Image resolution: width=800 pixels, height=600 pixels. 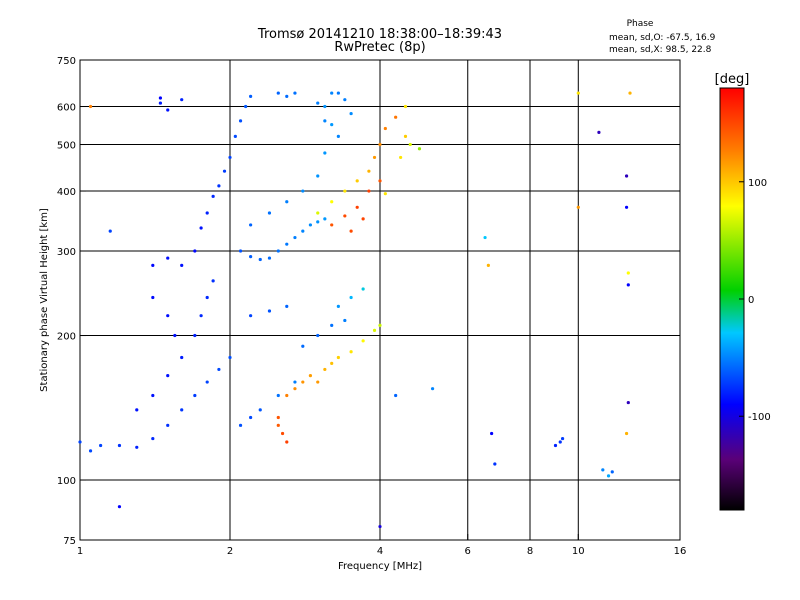 What do you see at coordinates (44, 300) in the screenshot?
I see `y-axis-label: Stationary phase Virtual Height [km]` at bounding box center [44, 300].